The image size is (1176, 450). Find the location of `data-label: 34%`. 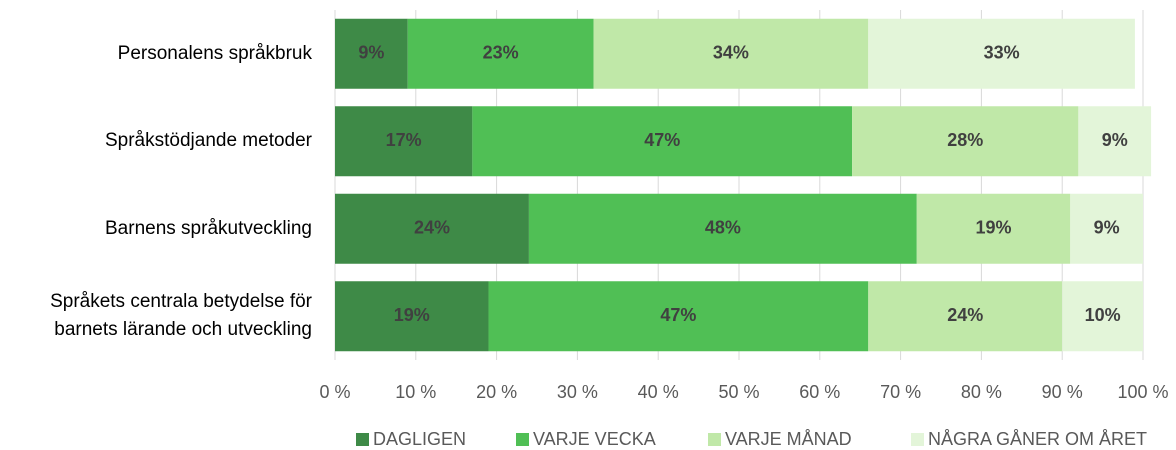

data-label: 34% is located at coordinates (731, 53).